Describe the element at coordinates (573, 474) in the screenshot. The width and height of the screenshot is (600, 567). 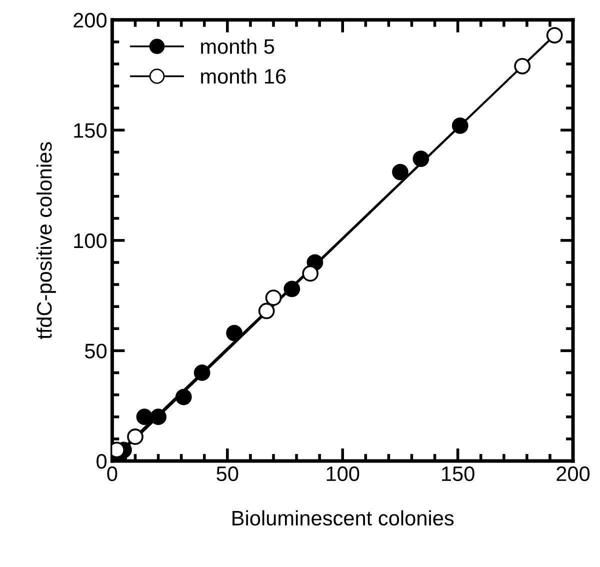
I see `x-tick-label: 200` at that location.